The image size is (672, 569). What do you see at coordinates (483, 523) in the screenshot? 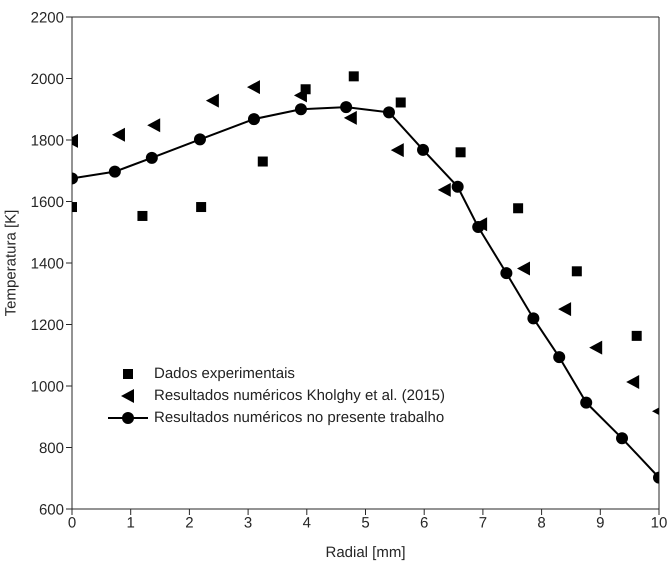
I see `x-tick-label: 7` at bounding box center [483, 523].